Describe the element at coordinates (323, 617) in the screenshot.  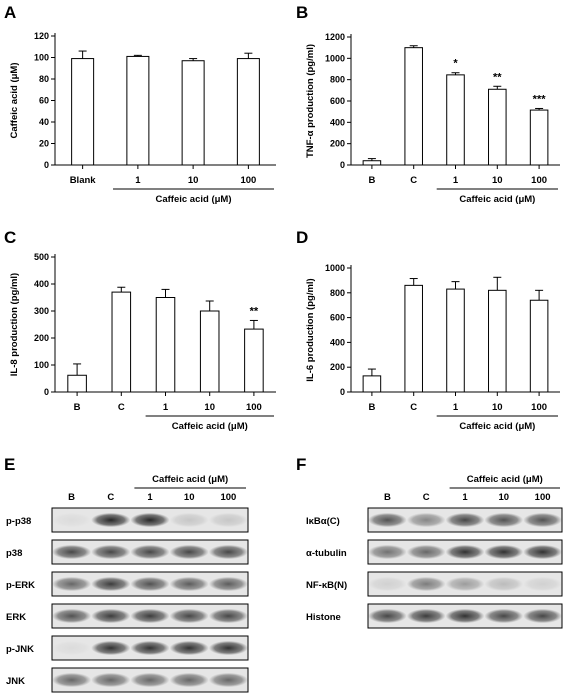
I see `blot-row-label: Histone` at that location.